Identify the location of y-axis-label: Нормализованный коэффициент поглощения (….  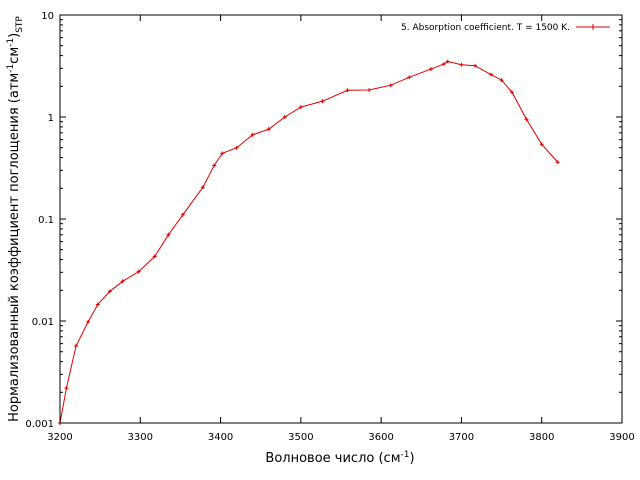
(15, 219).